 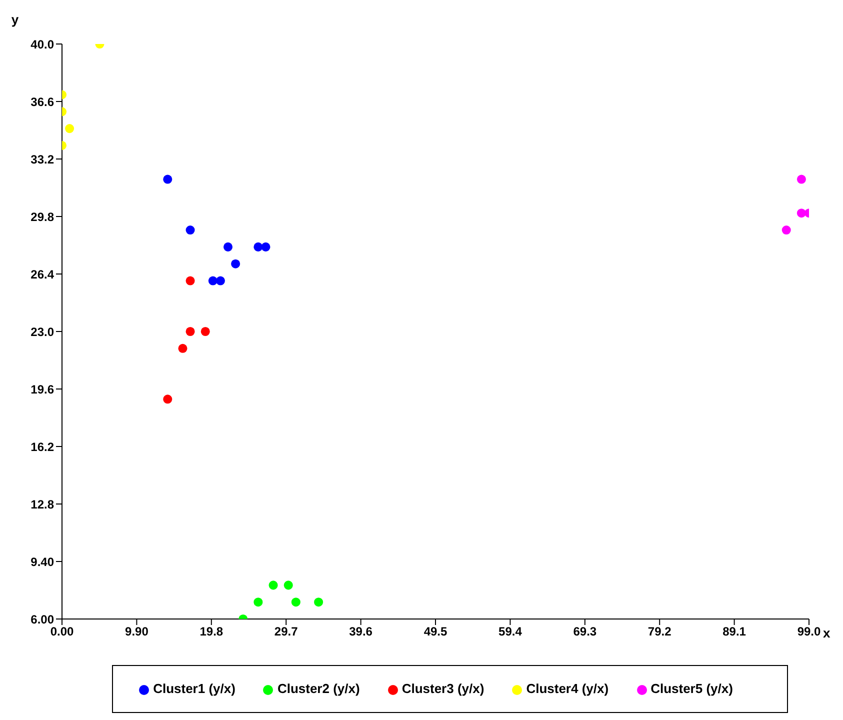 What do you see at coordinates (660, 631) in the screenshot?
I see `x-tick-label: 79.2` at bounding box center [660, 631].